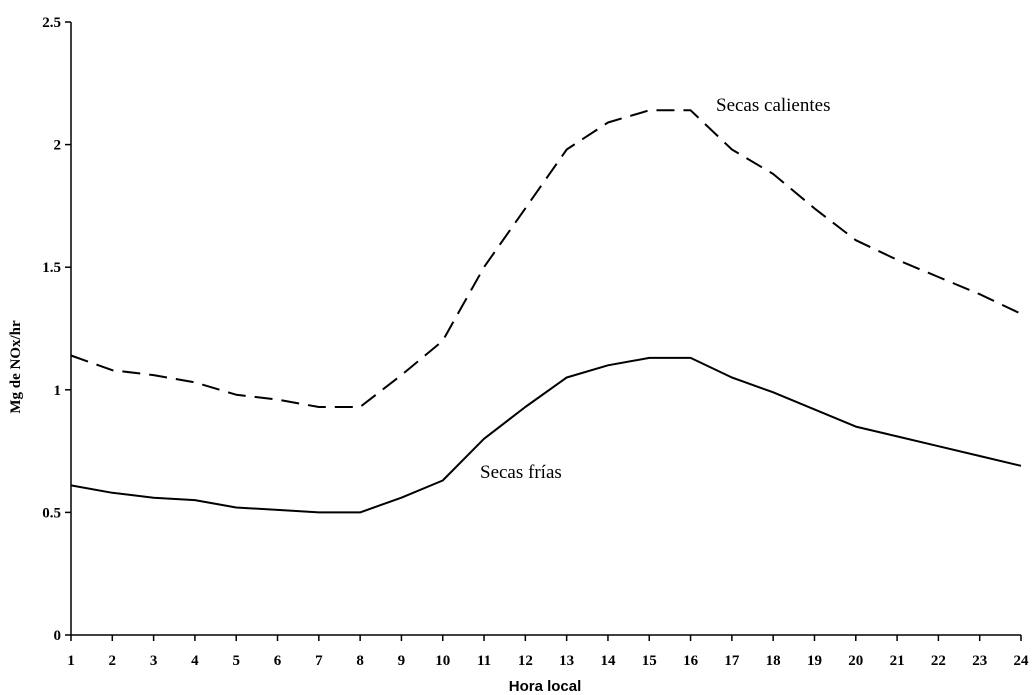 The image size is (1034, 695). Describe the element at coordinates (732, 661) in the screenshot. I see `x-tick-label: 17` at that location.